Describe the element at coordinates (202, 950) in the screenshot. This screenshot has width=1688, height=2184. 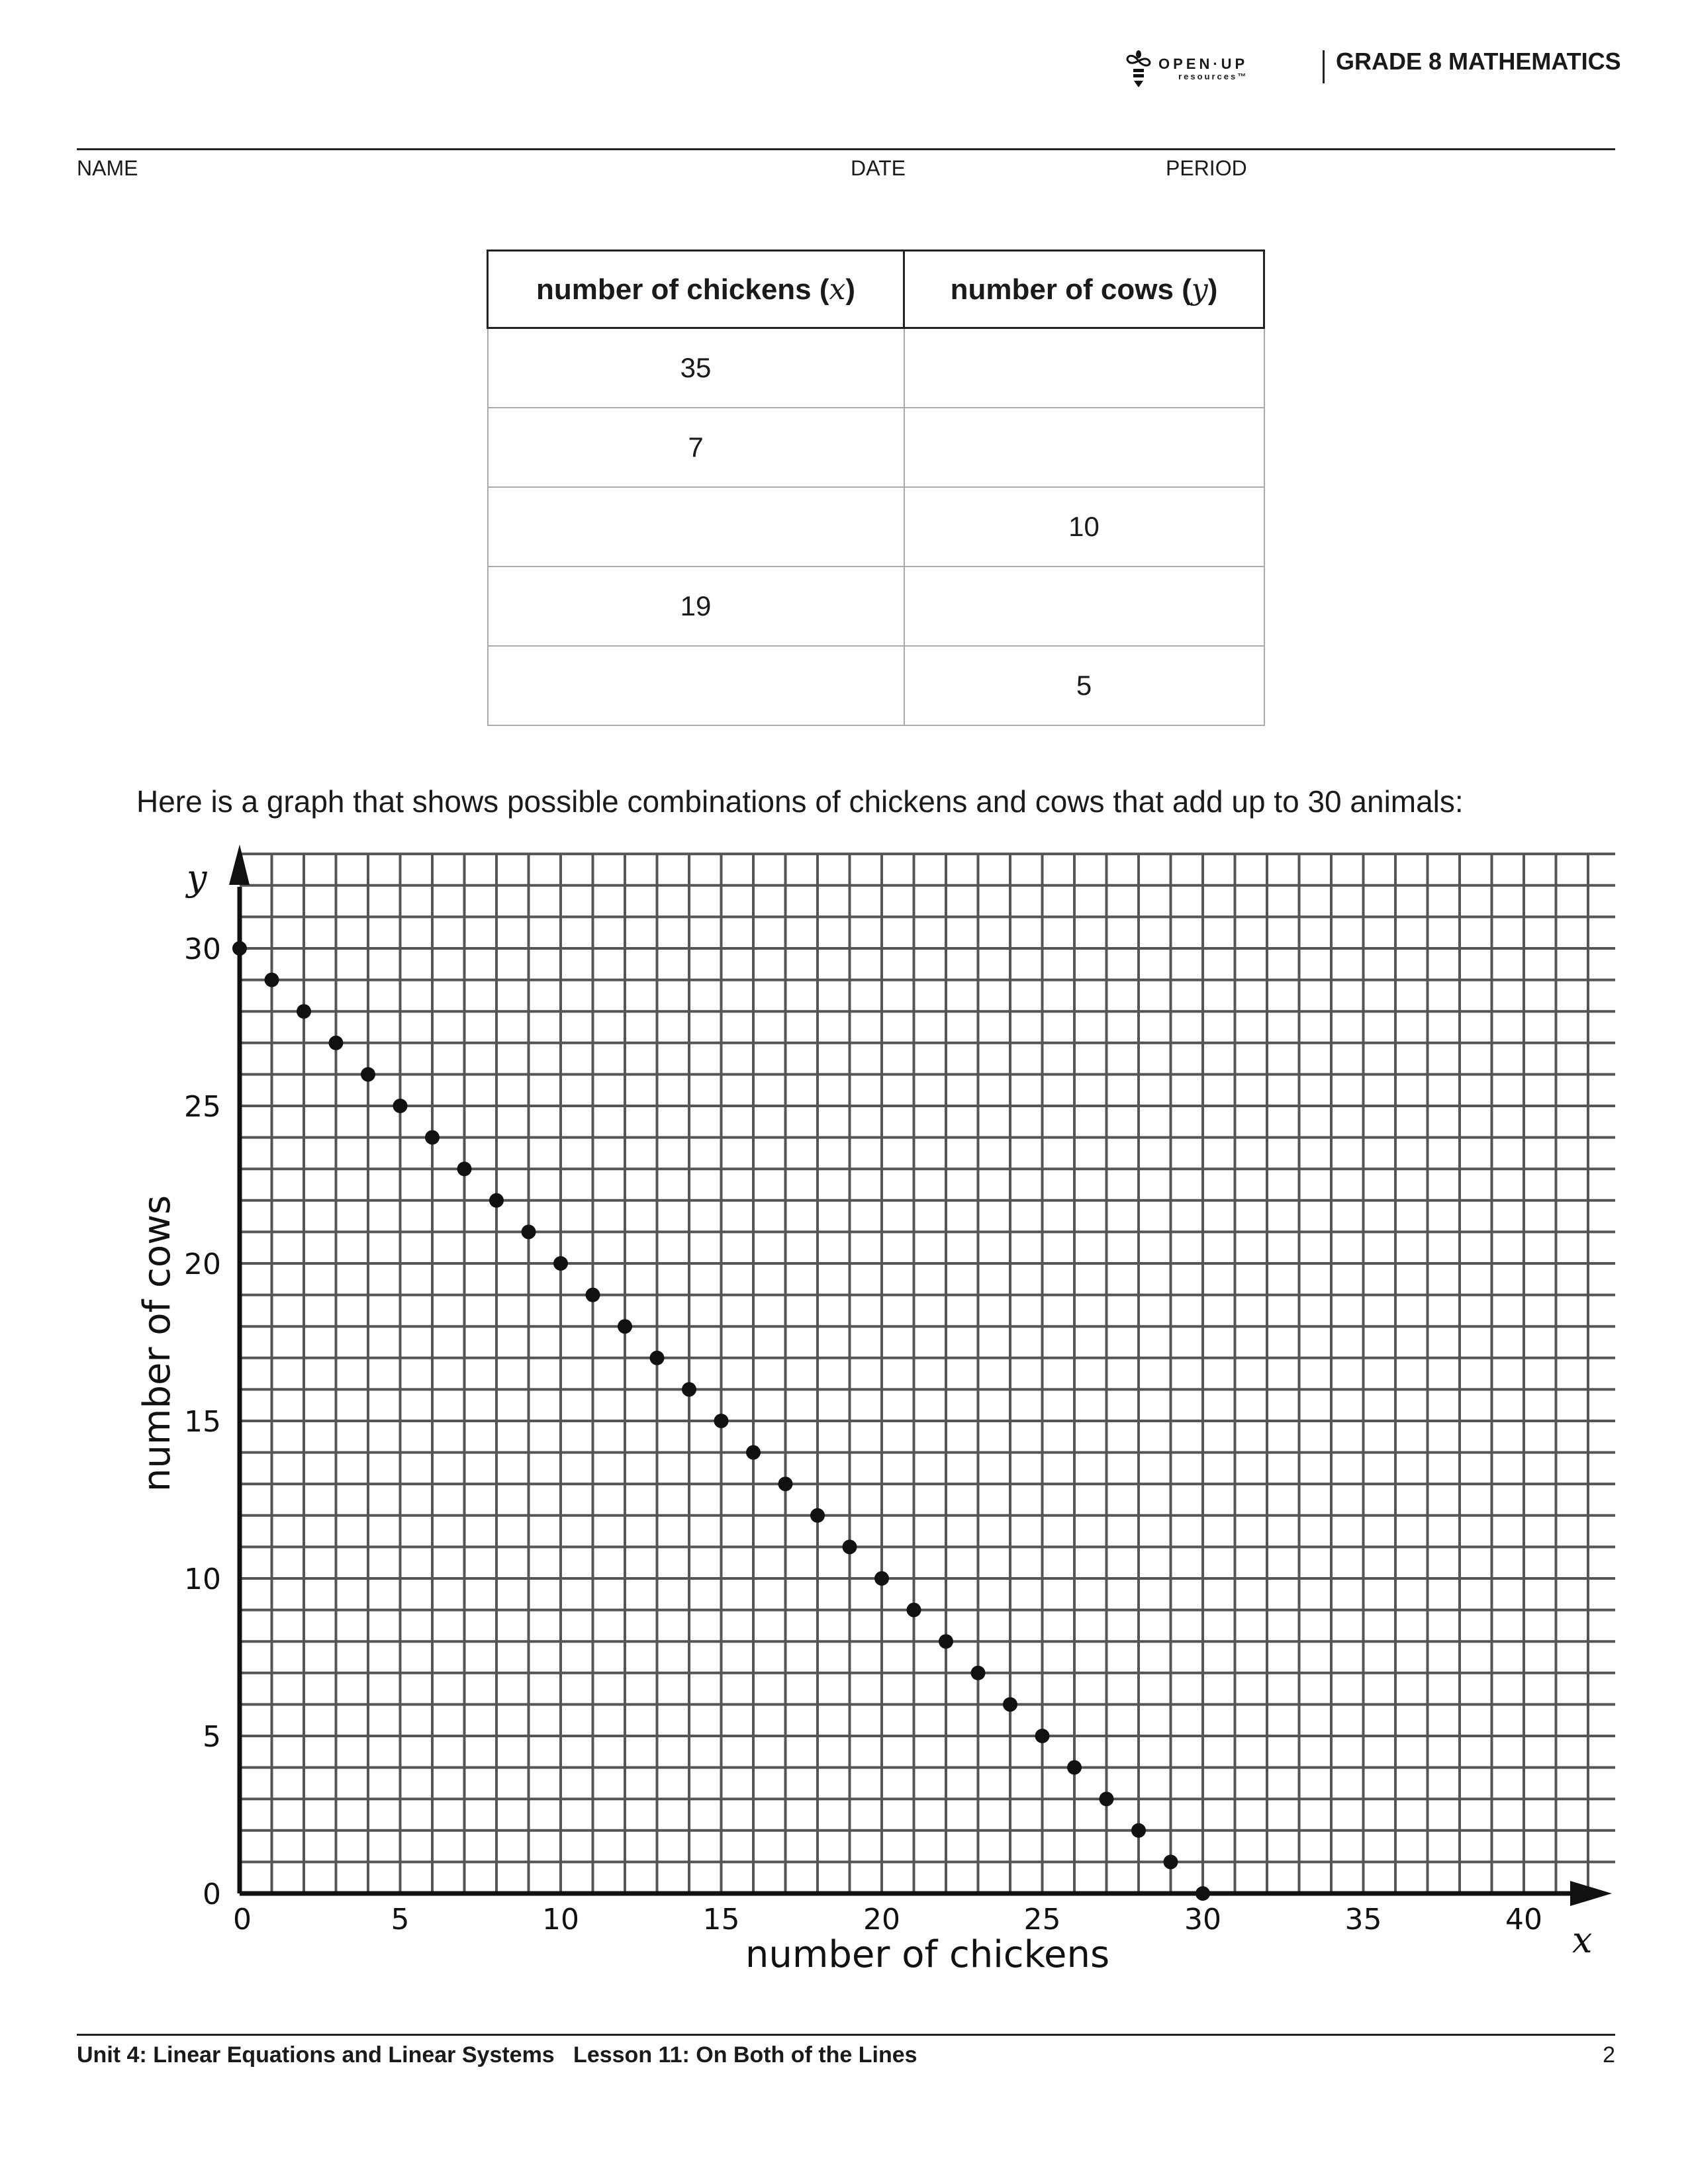
I see `y-tick-label: 30` at that location.